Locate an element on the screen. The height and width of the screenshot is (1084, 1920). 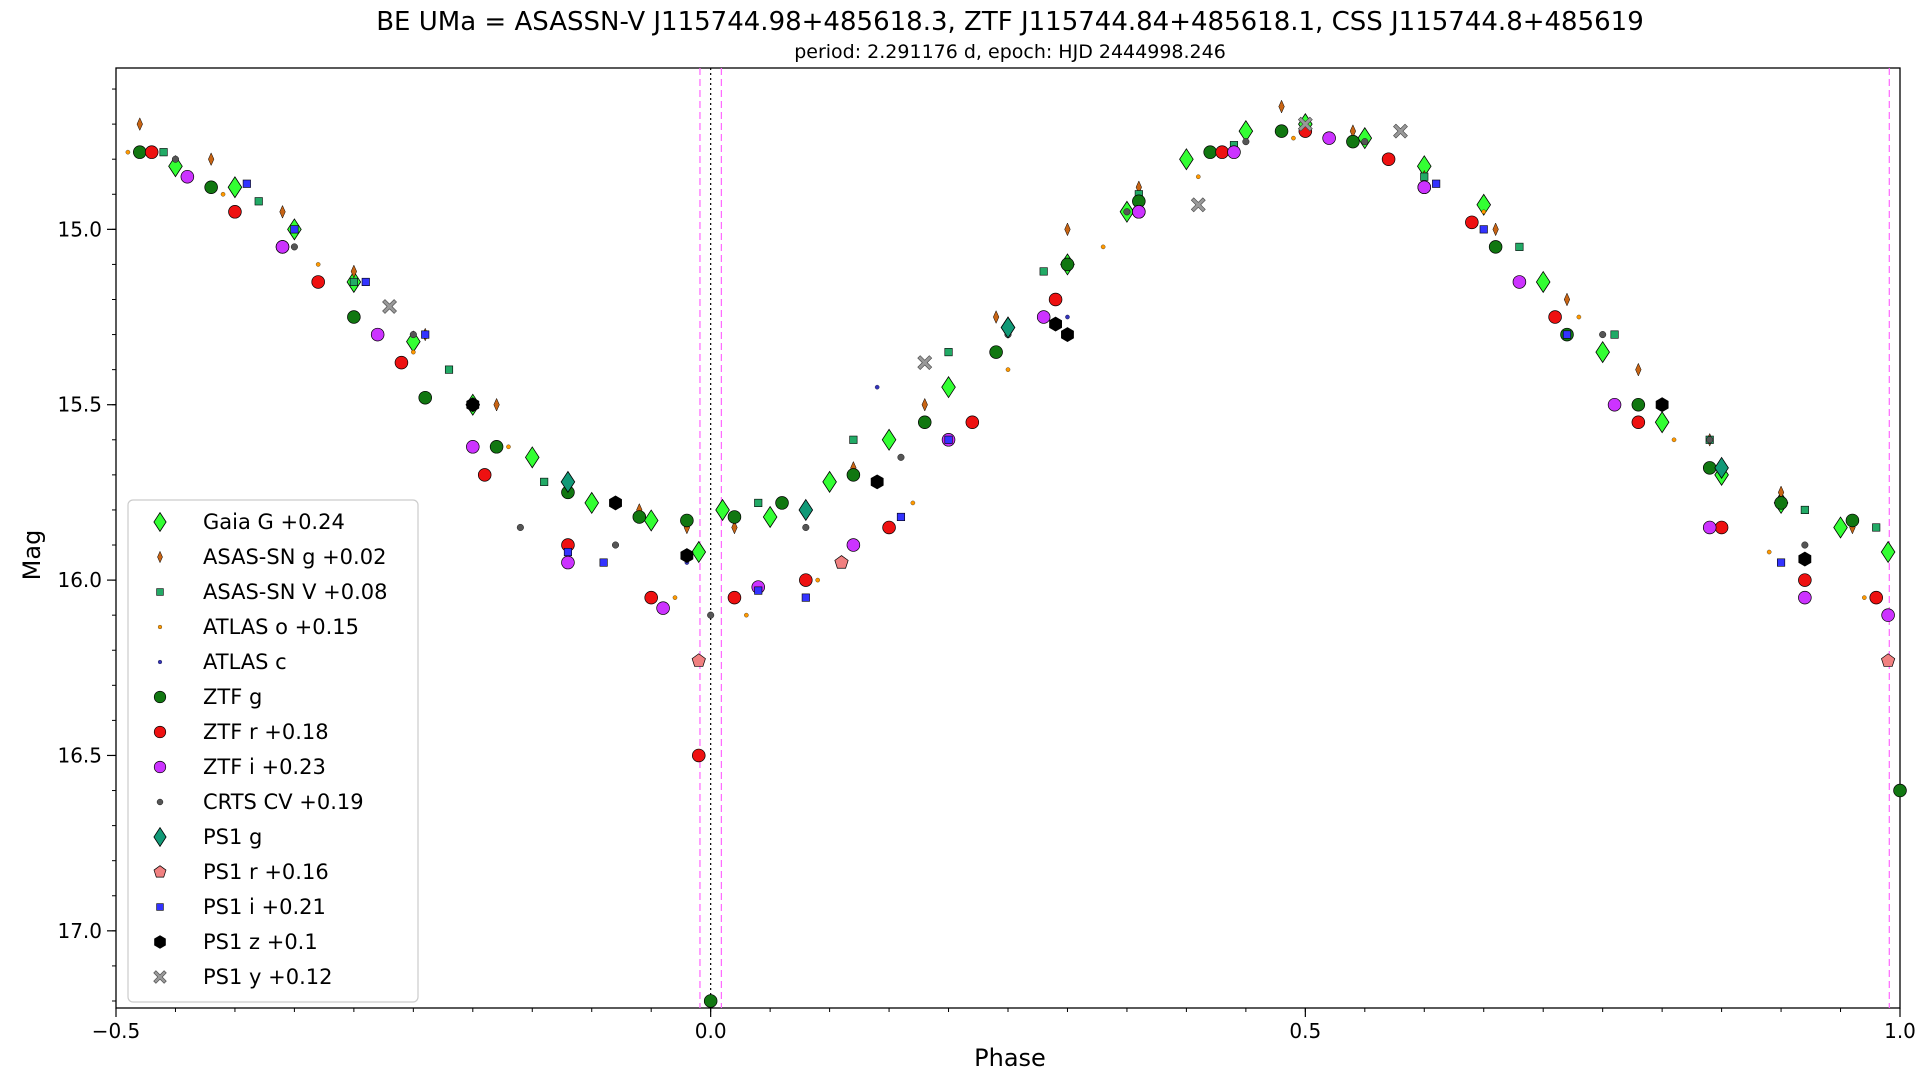
legend-entry: ATLAS o +0.15 is located at coordinates (258, 627).